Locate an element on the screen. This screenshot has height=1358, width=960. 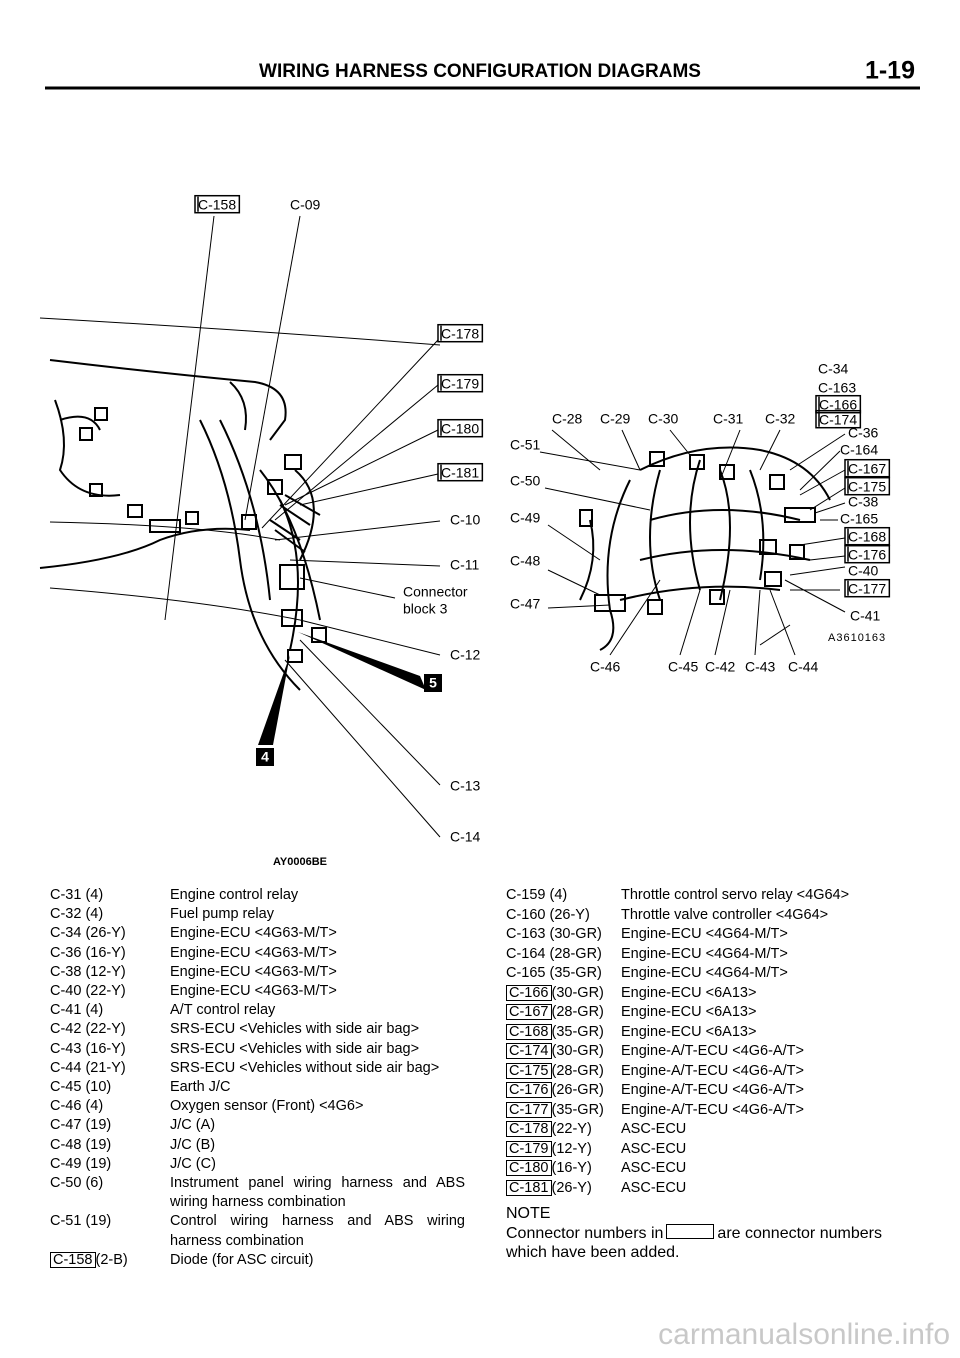
connector-cell: C-45 (10) is located at coordinates (110, 1087).